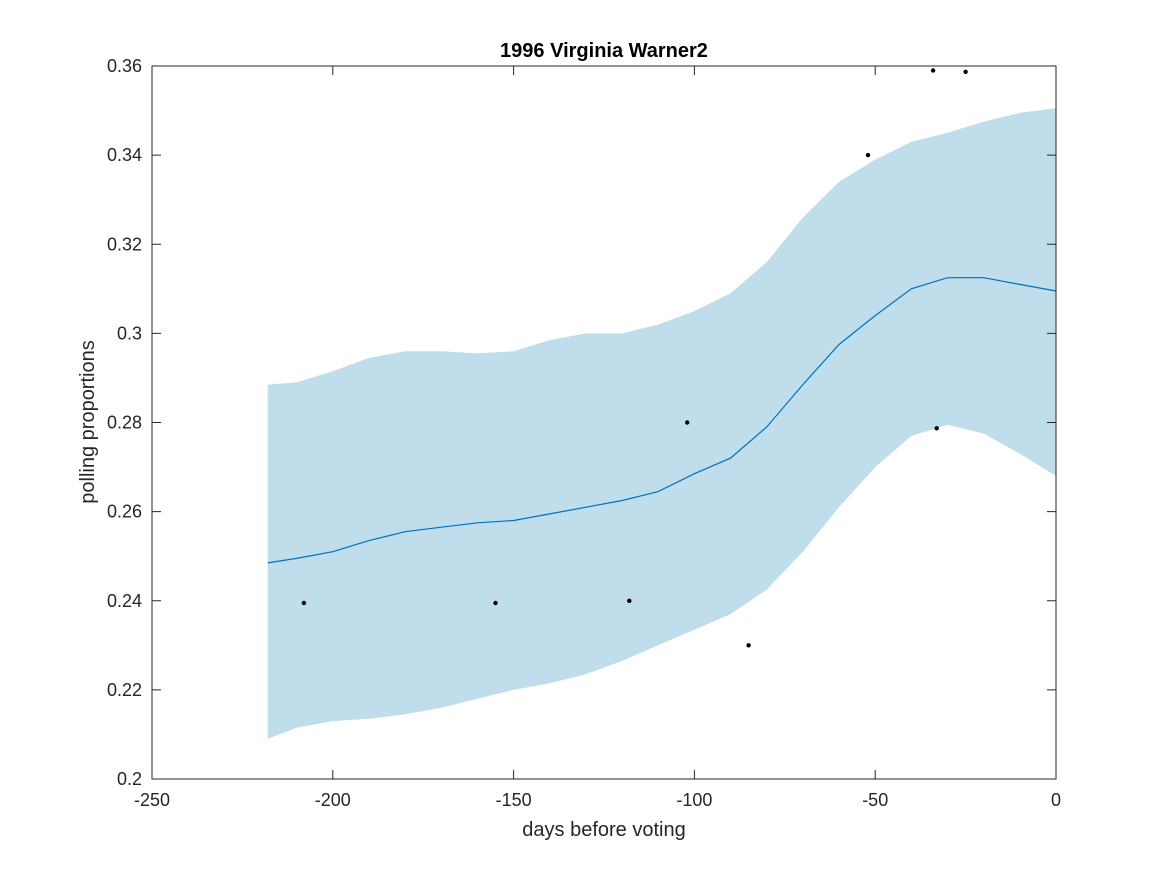  Describe the element at coordinates (124, 423) in the screenshot. I see `y-tick-label: 0.28` at that location.